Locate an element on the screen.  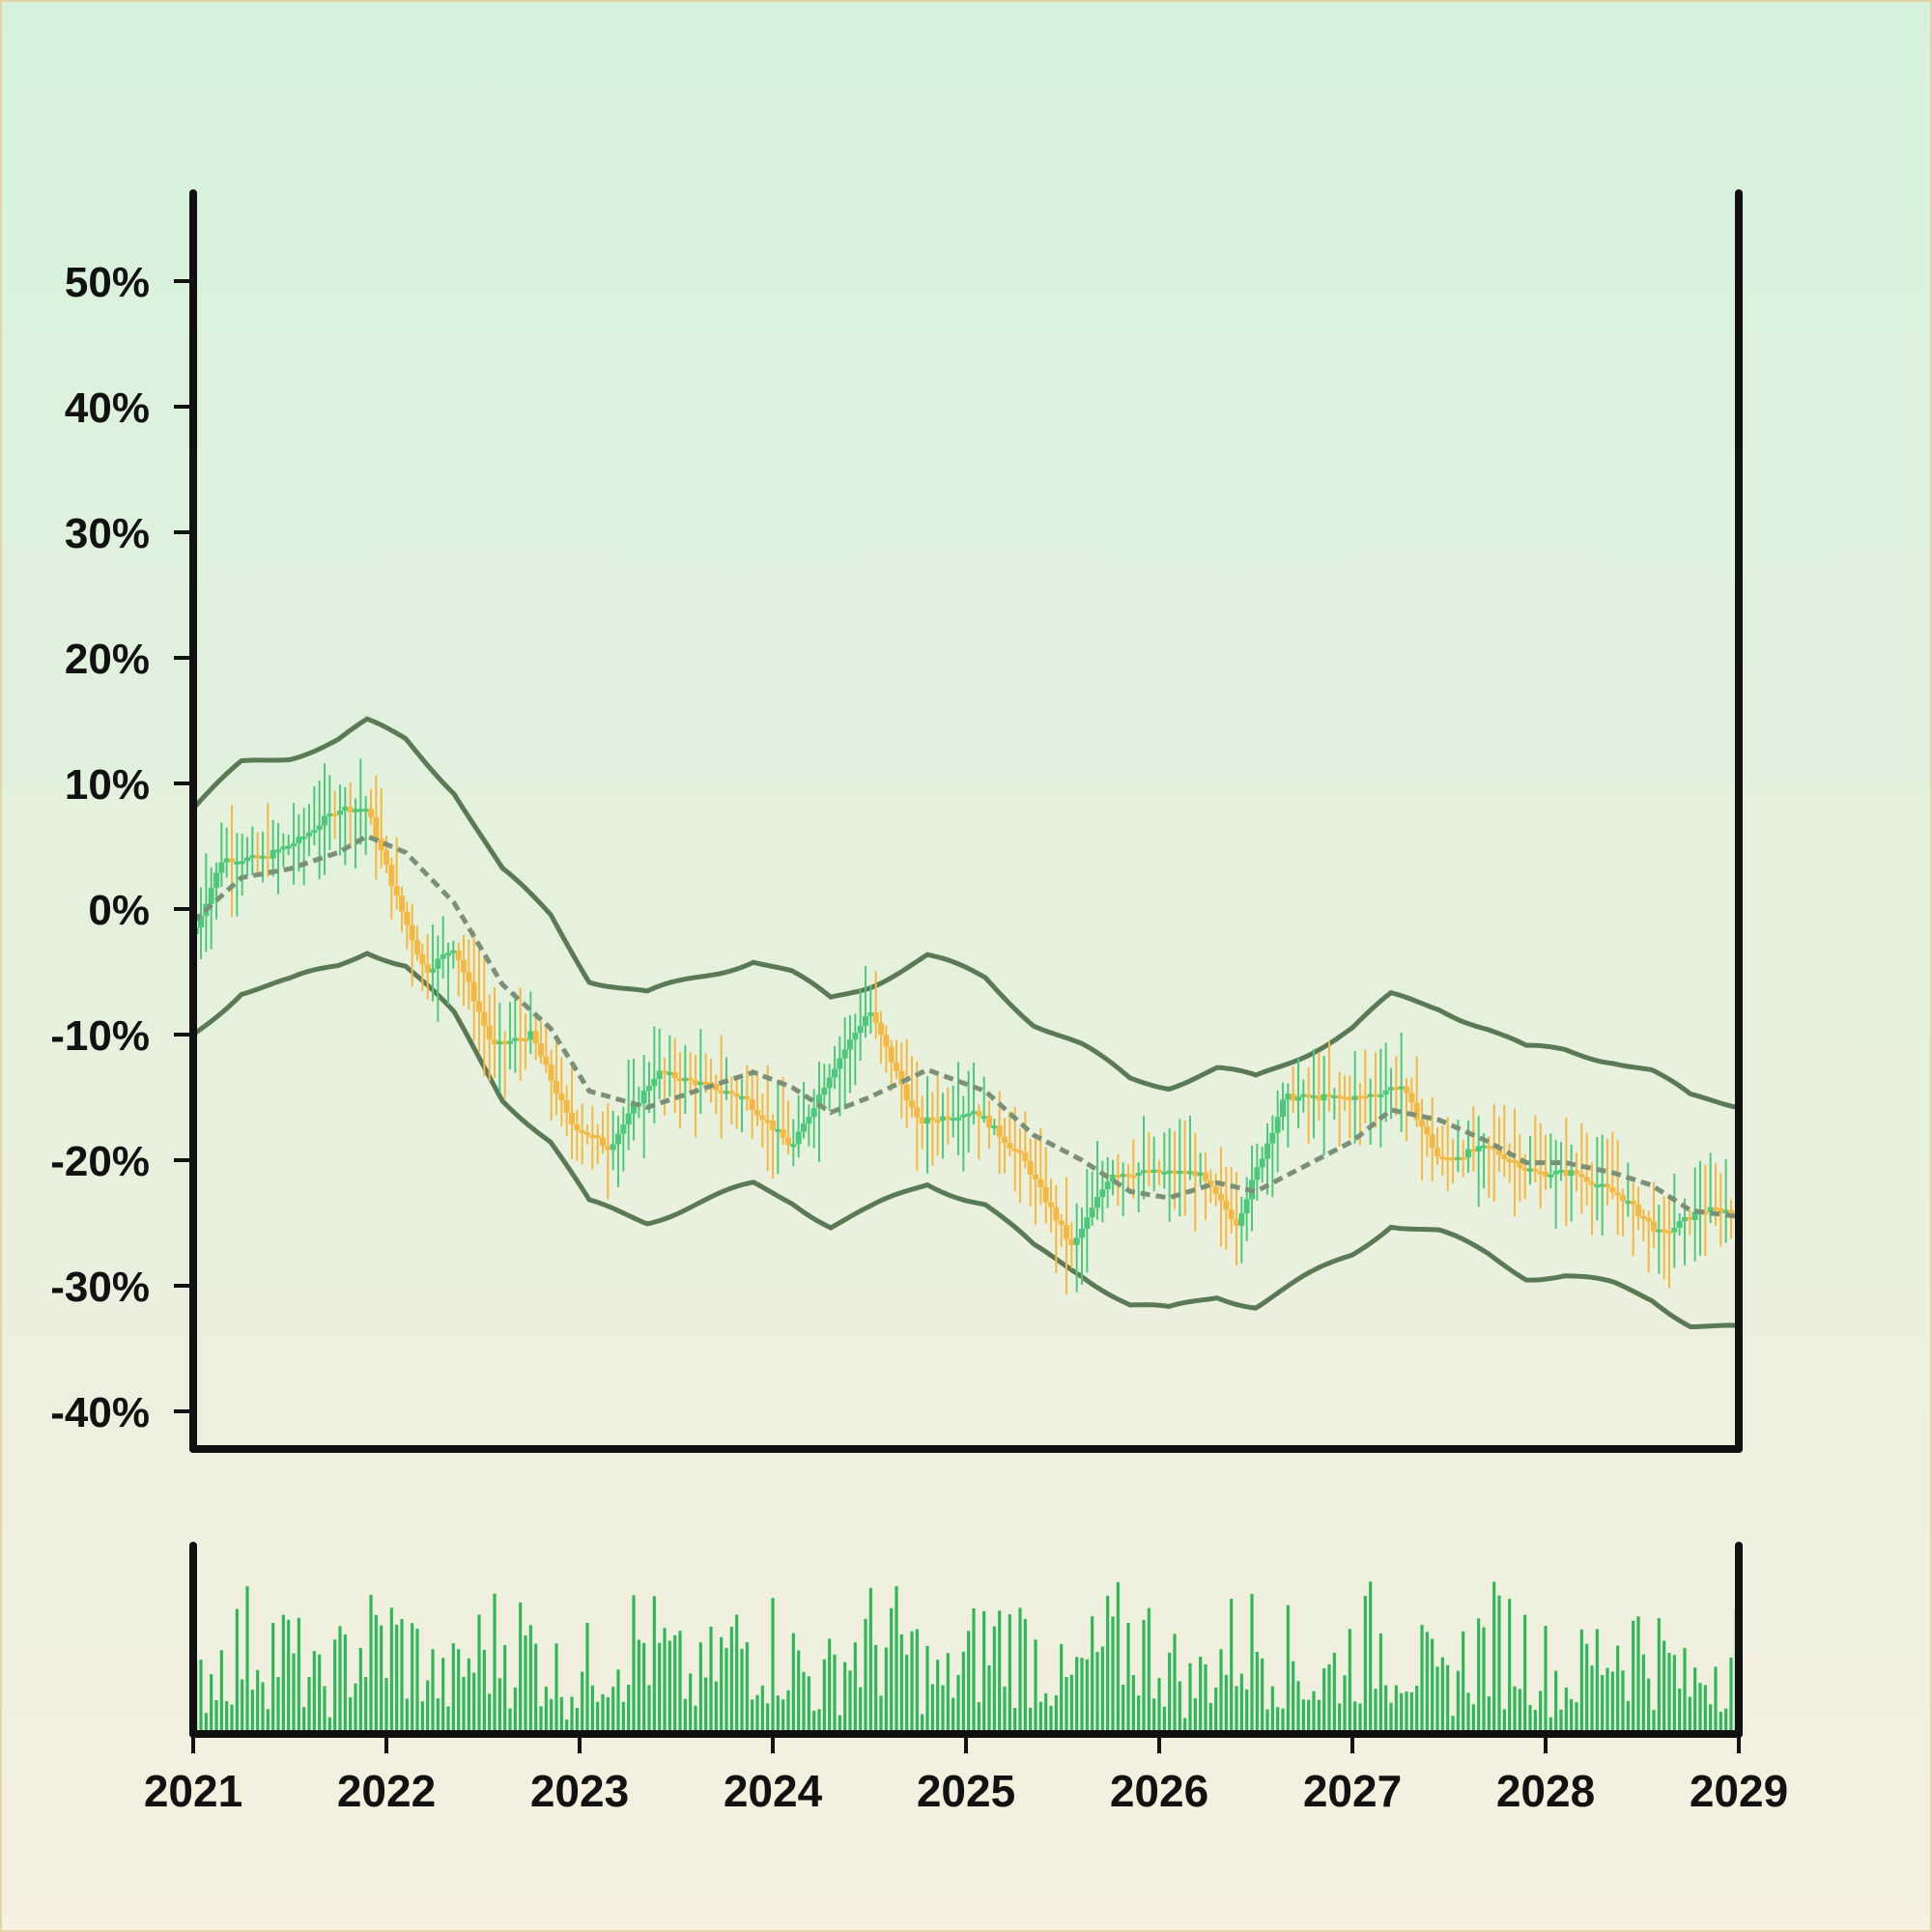
x-tick-label: 2028 is located at coordinates (1545, 1791).